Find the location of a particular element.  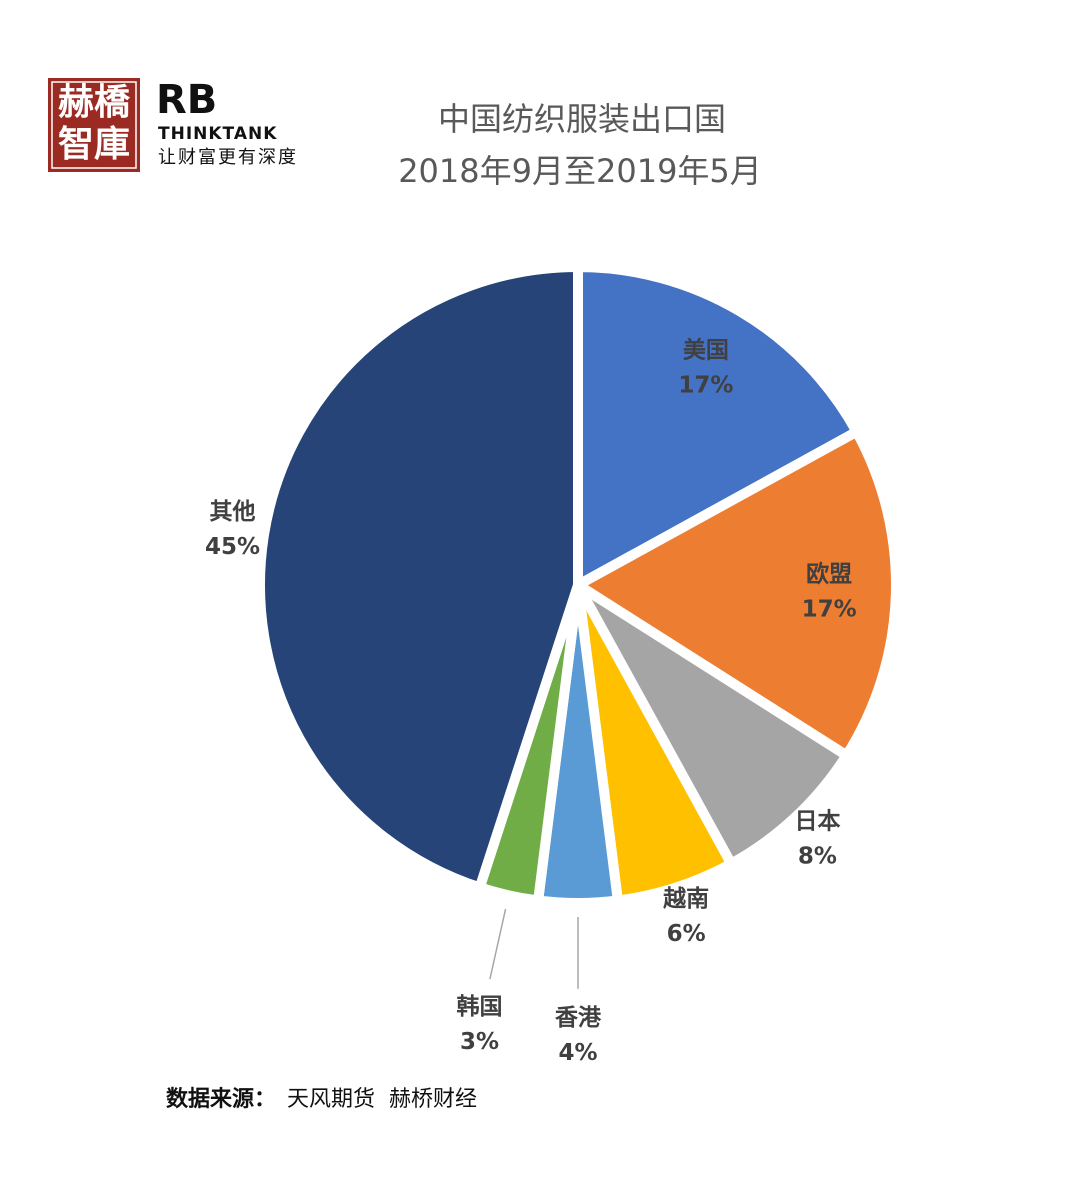

slice-label: 韩国 is located at coordinates (479, 1006).